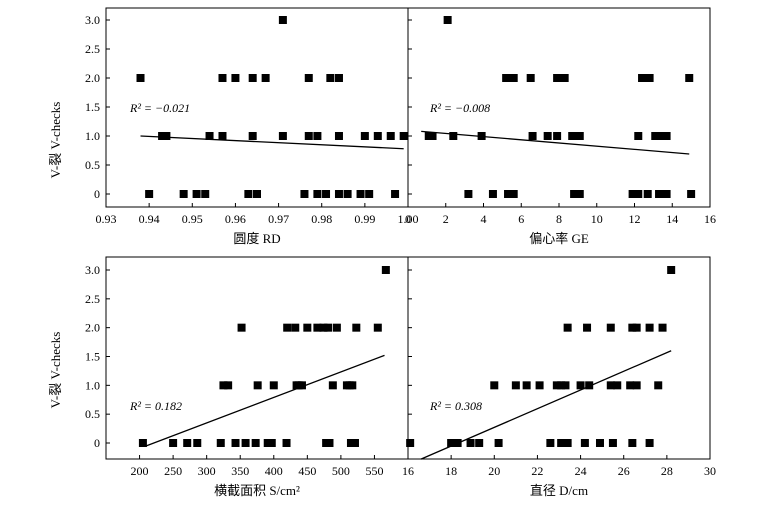 This screenshot has width=784, height=508. What do you see at coordinates (597, 219) in the screenshot?
I see `x-tick-label: 10` at bounding box center [597, 219].